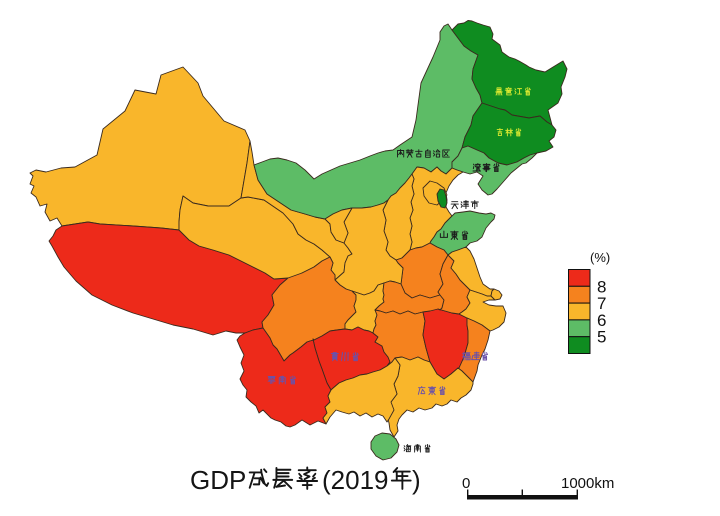 This screenshot has width=720, height=516. Describe the element at coordinates (601, 303) in the screenshot. I see `svg-text: 7` at that location.